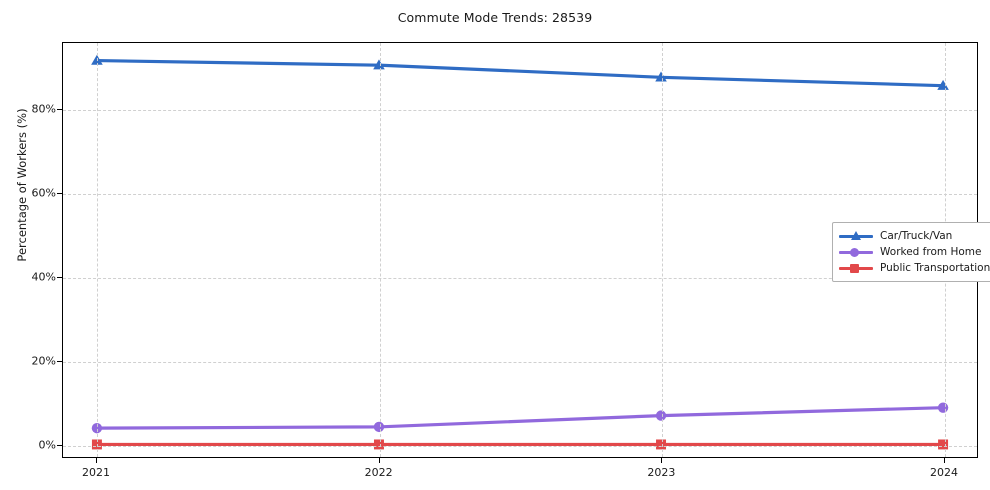  I want to click on y-axis-tick-marks, so click(59, 250).